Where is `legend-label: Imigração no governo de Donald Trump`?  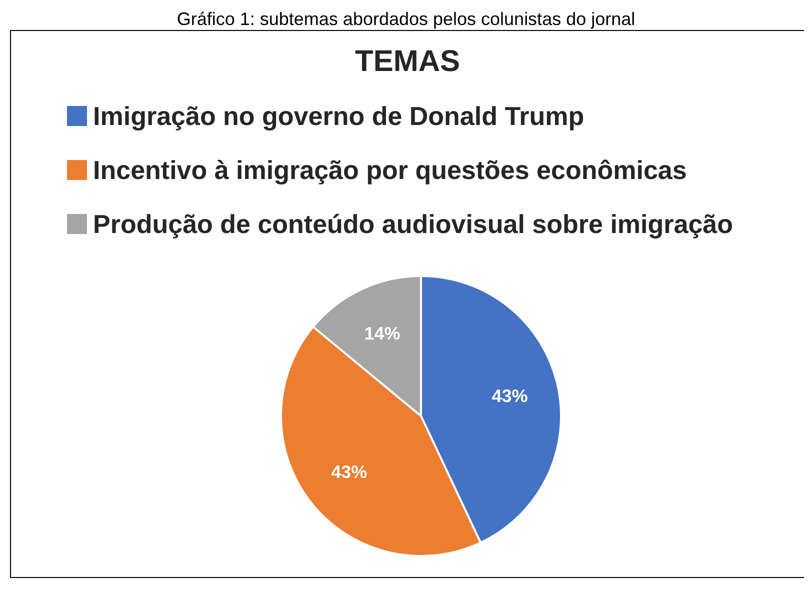 legend-label: Imigração no governo de Donald Trump is located at coordinates (338, 116).